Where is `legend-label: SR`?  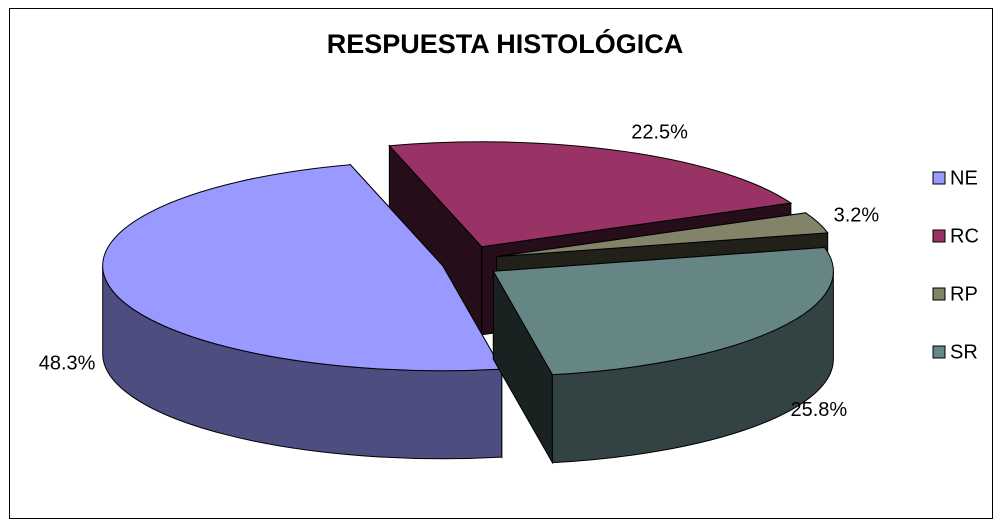 legend-label: SR is located at coordinates (964, 352).